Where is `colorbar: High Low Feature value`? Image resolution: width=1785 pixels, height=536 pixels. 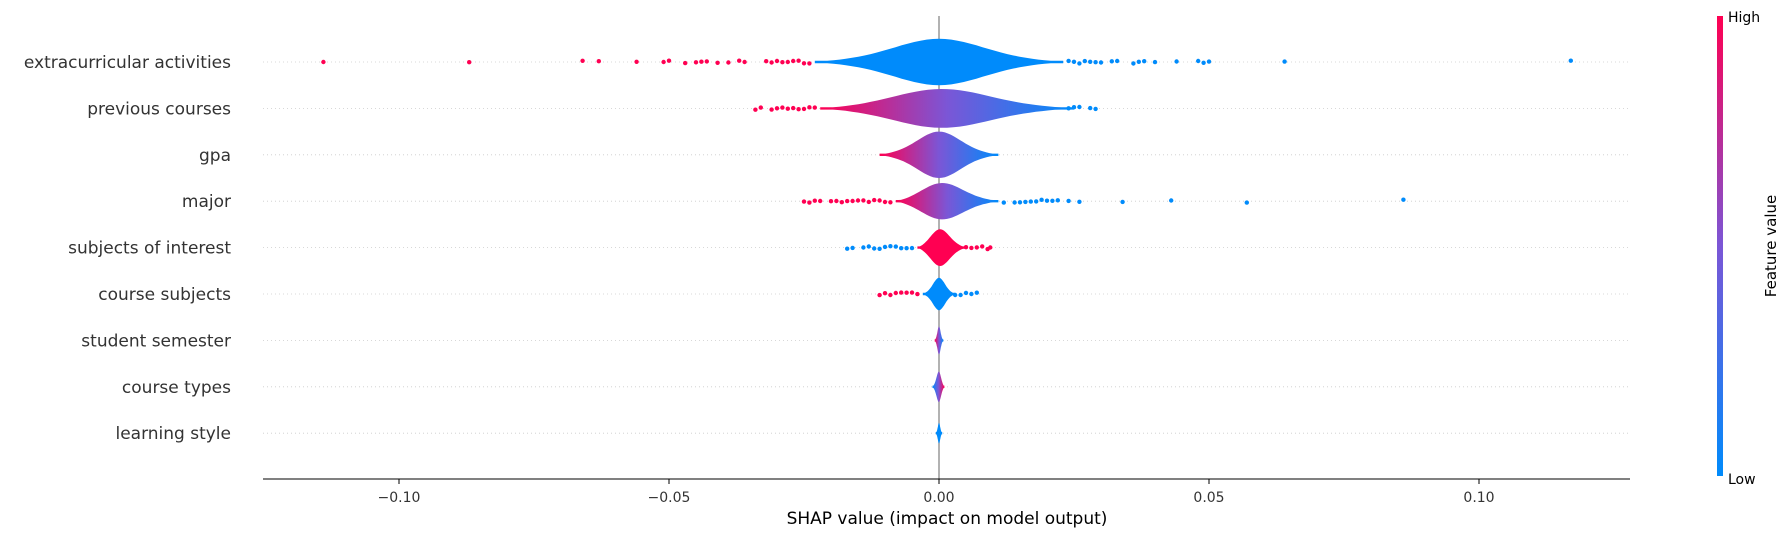 colorbar: High Low Feature value is located at coordinates (1748, 249).